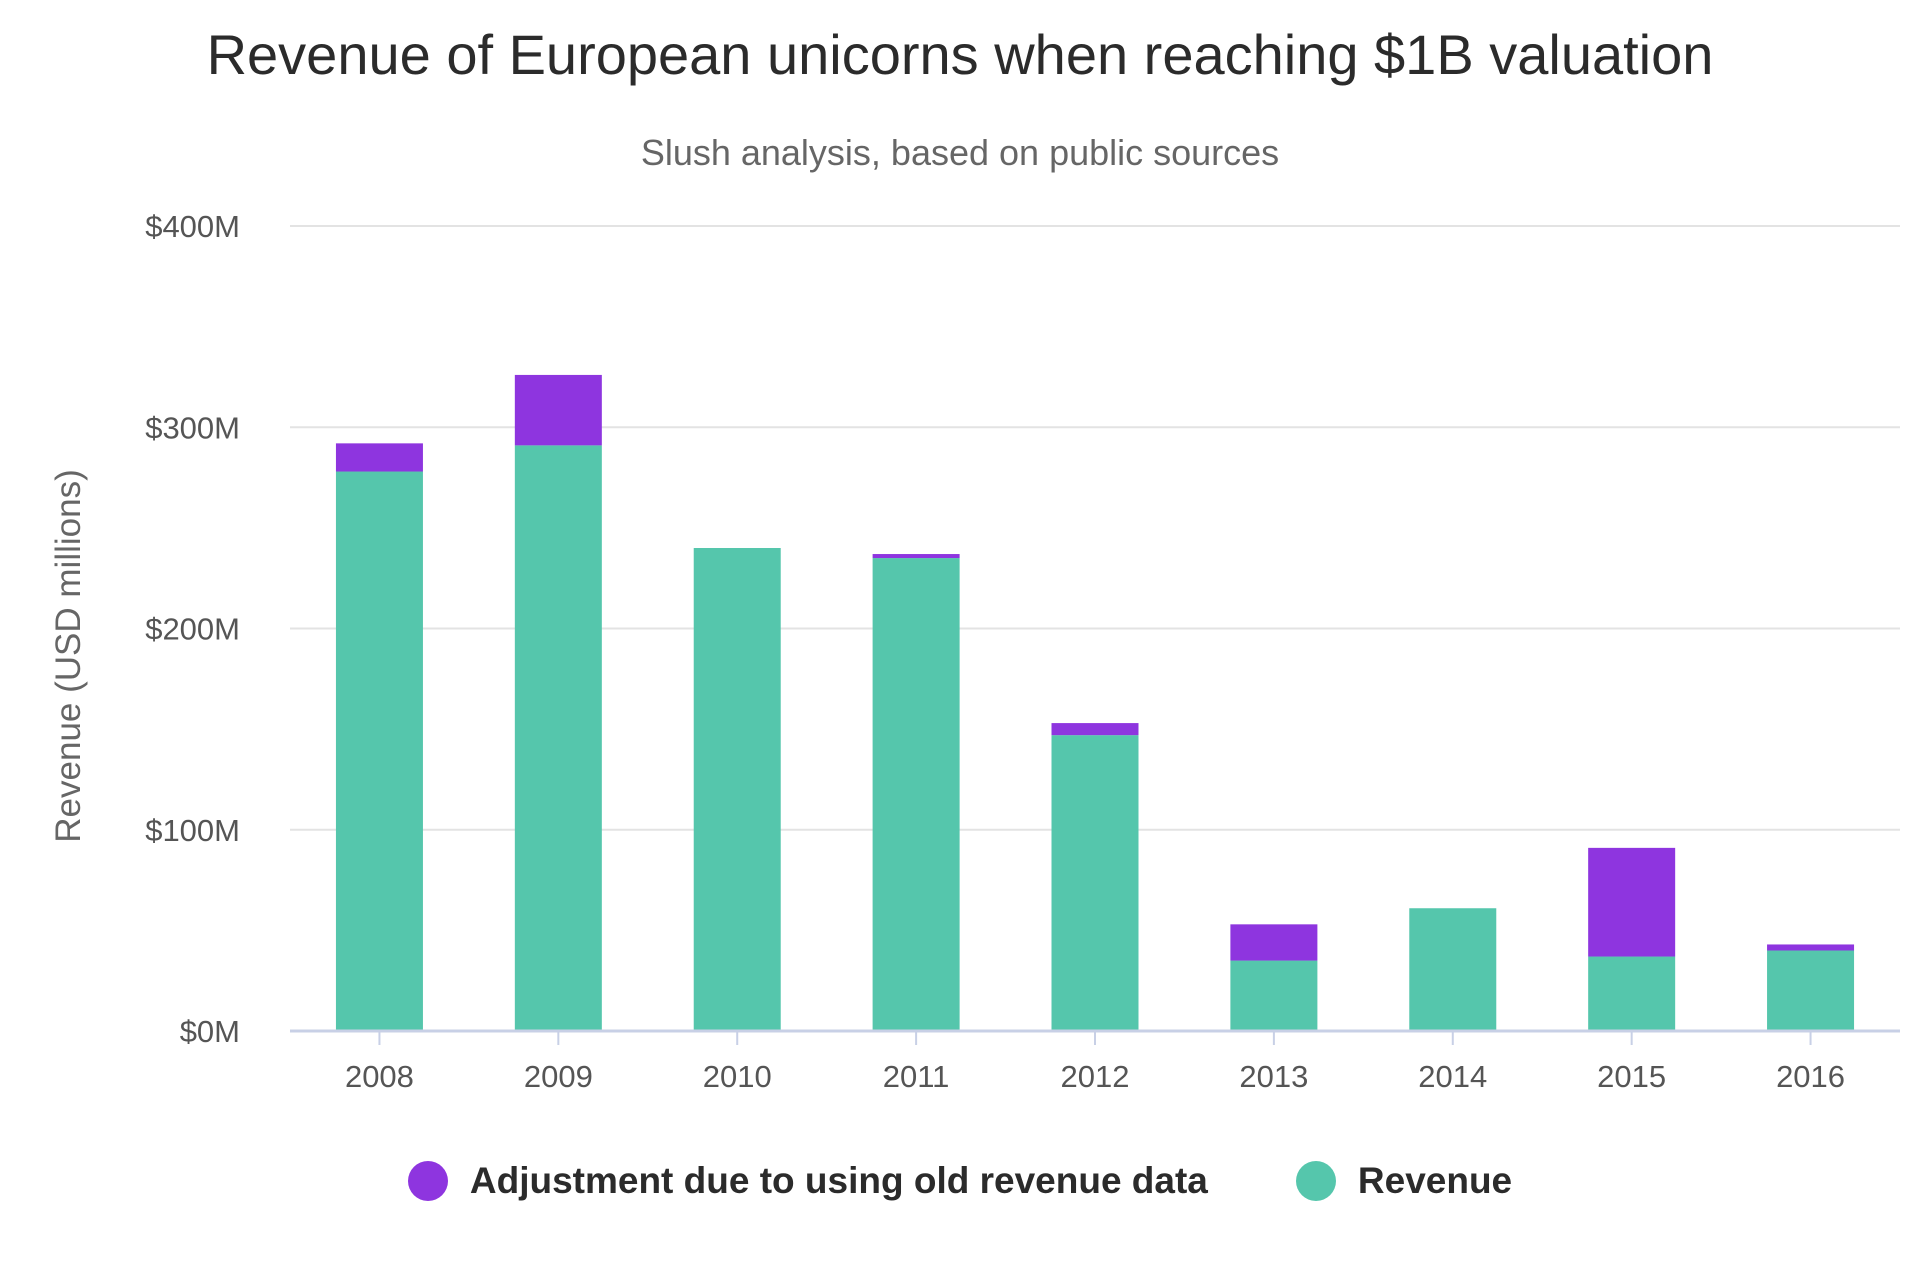 The width and height of the screenshot is (1920, 1280). Describe the element at coordinates (68, 655) in the screenshot. I see `y-axis-title: Revenue (USD millions)` at that location.